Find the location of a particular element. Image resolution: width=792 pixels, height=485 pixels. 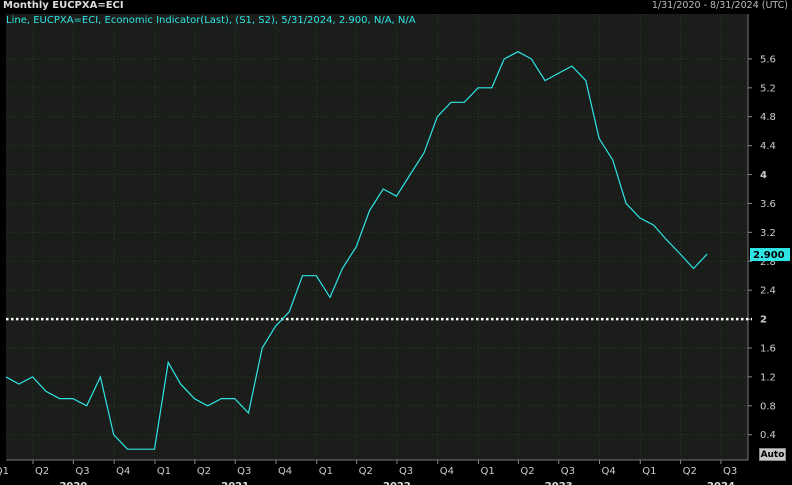

last-value-label-bg is located at coordinates (770, 255).